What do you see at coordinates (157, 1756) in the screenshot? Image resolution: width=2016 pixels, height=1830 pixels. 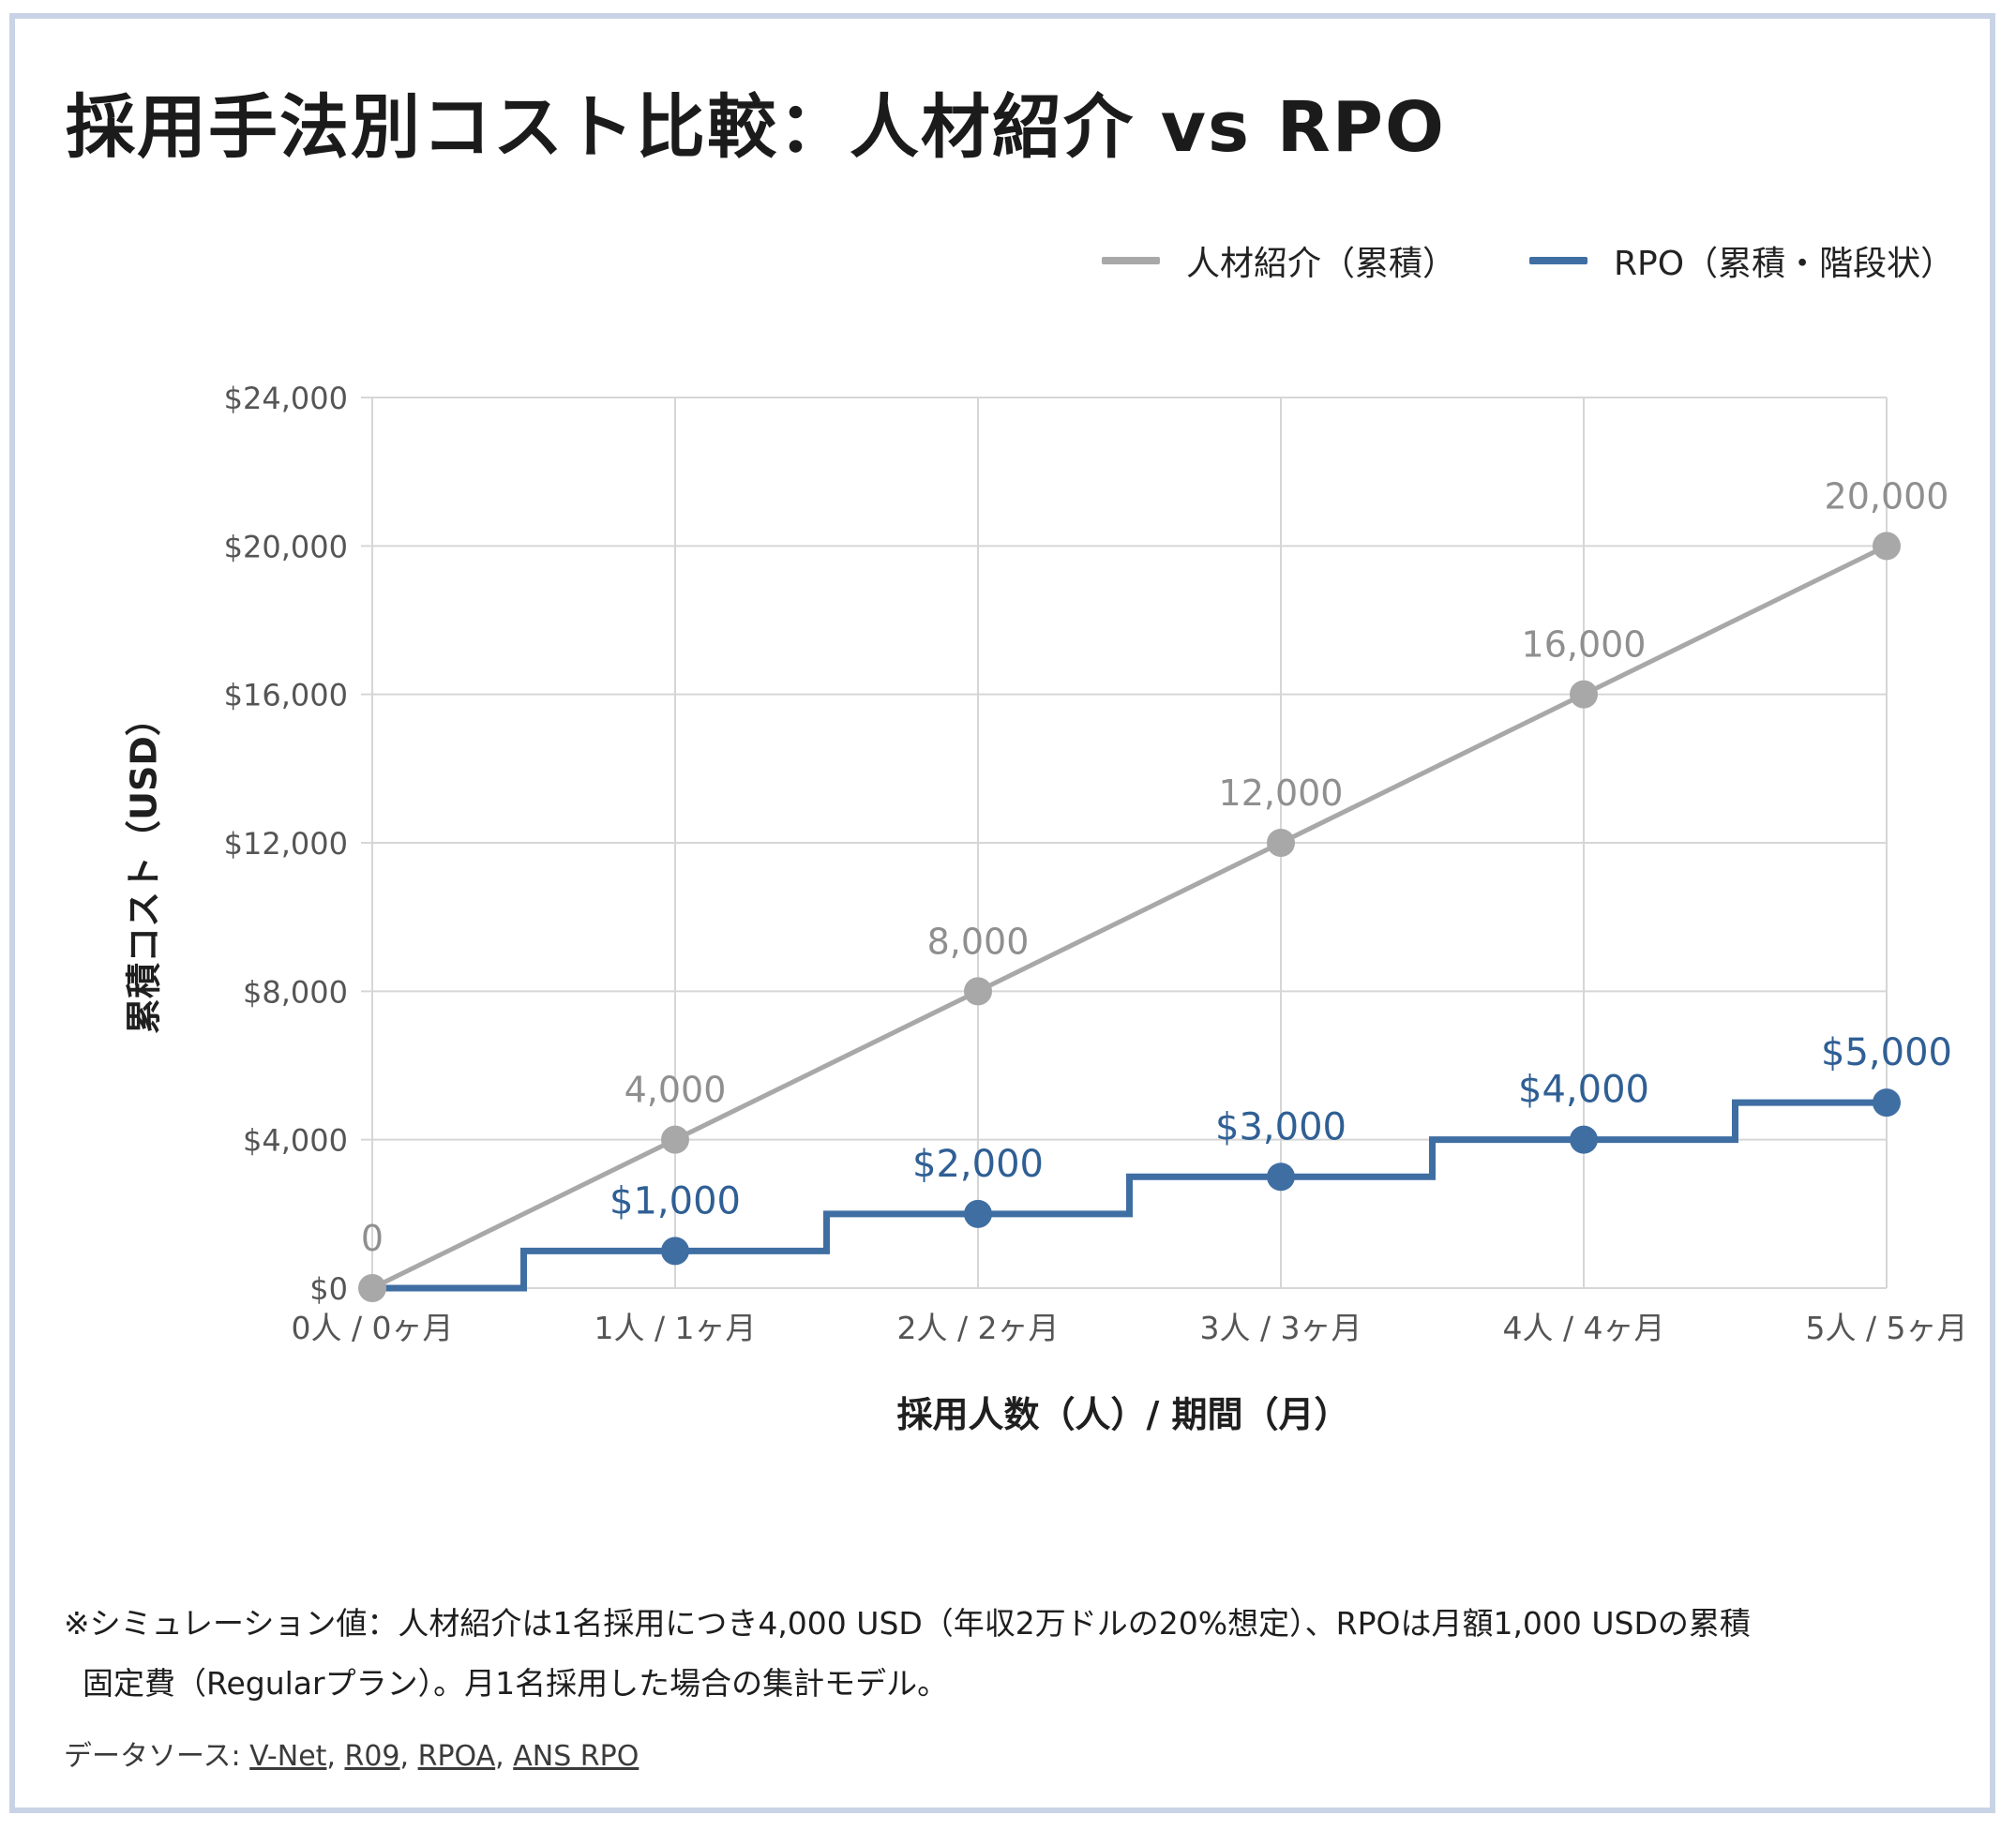 I see `data-source-prefix: データソース:` at bounding box center [157, 1756].